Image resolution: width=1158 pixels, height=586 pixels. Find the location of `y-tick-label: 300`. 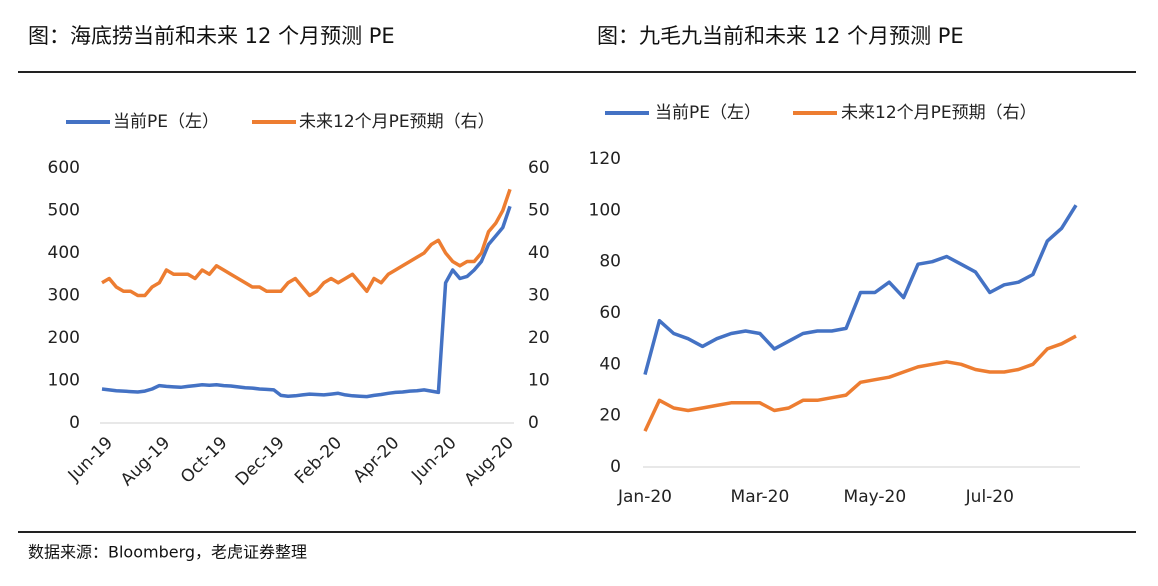

y-tick-label: 300 is located at coordinates (64, 296).